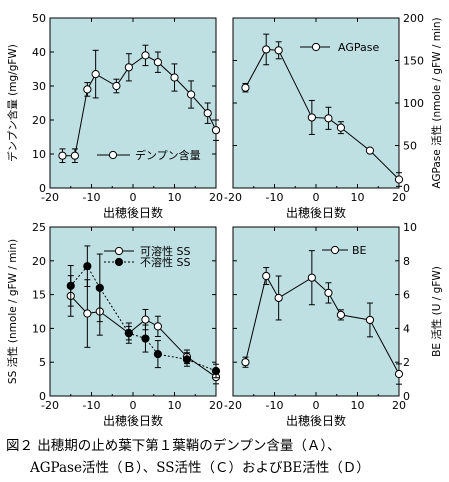 The width and height of the screenshot is (449, 482). Describe the element at coordinates (173, 446) in the screenshot. I see `figure-caption-line-1: 図２ 出穂期の止め葉下第１葉鞘のデンプン含量（Ａ）、` at that location.